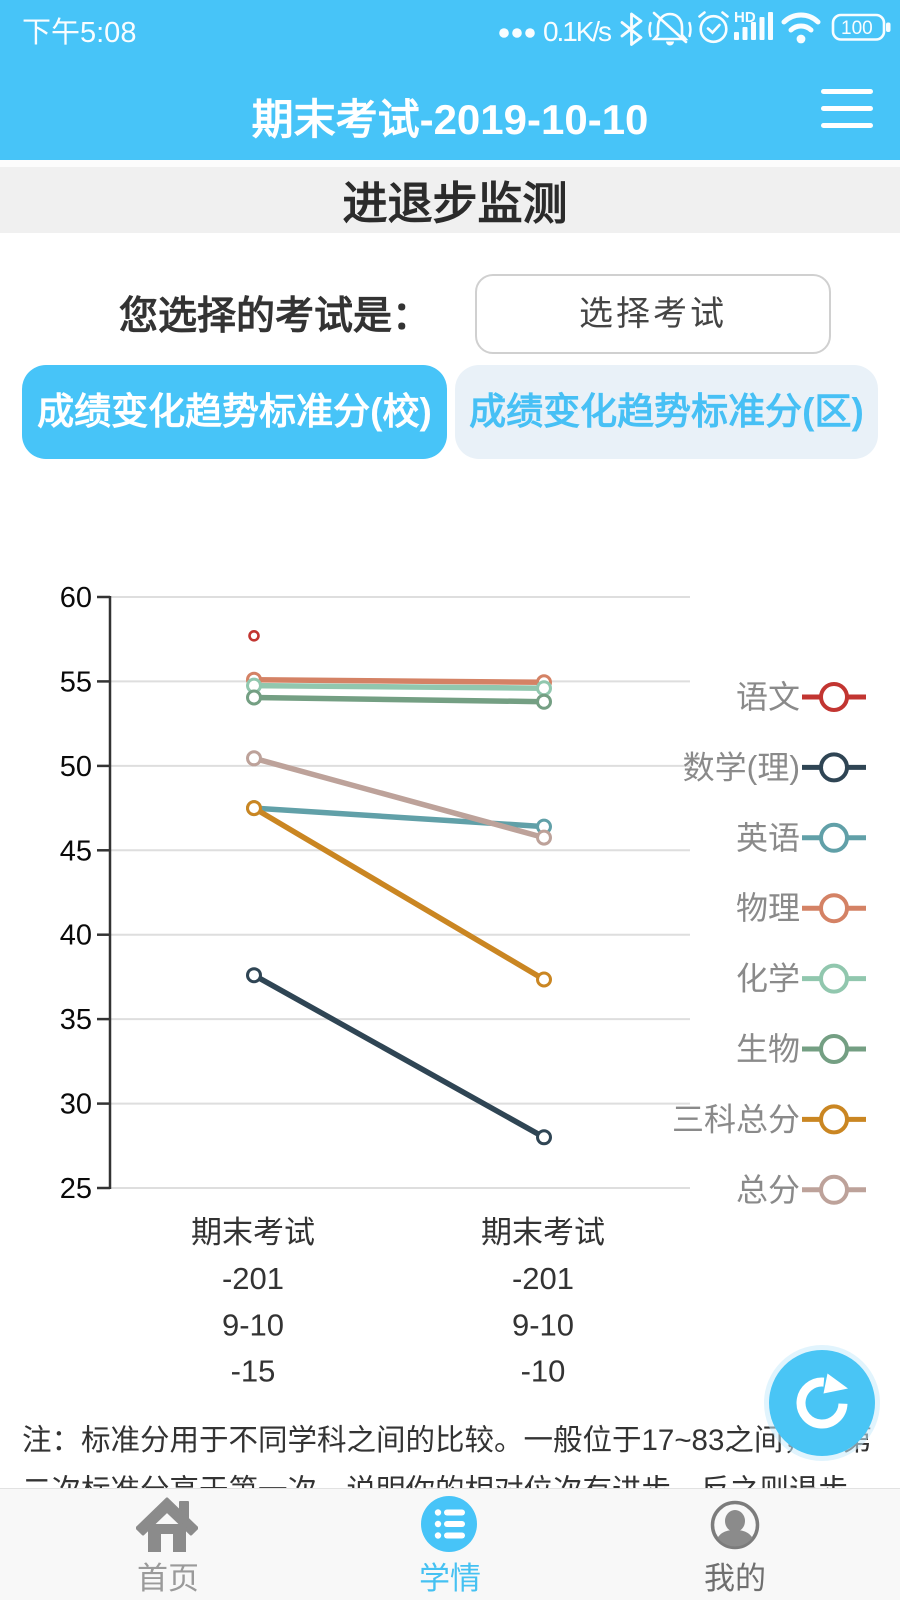  I want to click on svg-text: 35, so click(76, 1020).